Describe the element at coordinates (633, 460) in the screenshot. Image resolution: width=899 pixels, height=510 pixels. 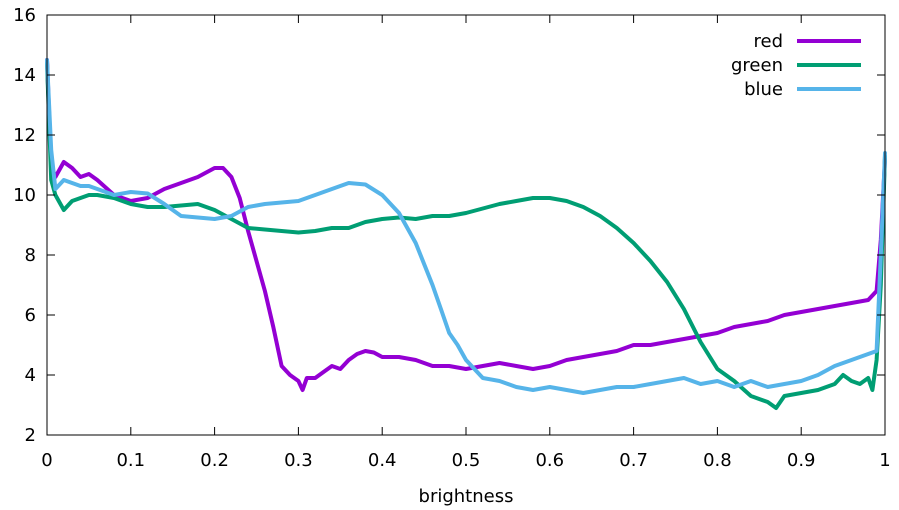
I see `x-tick-label: 0.7` at that location.